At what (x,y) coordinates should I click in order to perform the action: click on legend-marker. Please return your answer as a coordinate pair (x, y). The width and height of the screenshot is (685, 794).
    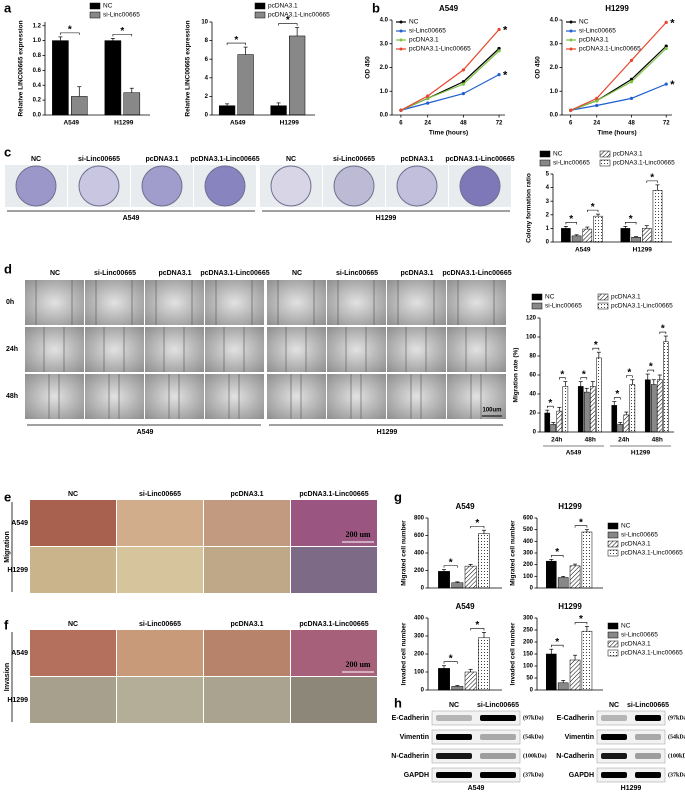
    Looking at the image, I should click on (571, 49).